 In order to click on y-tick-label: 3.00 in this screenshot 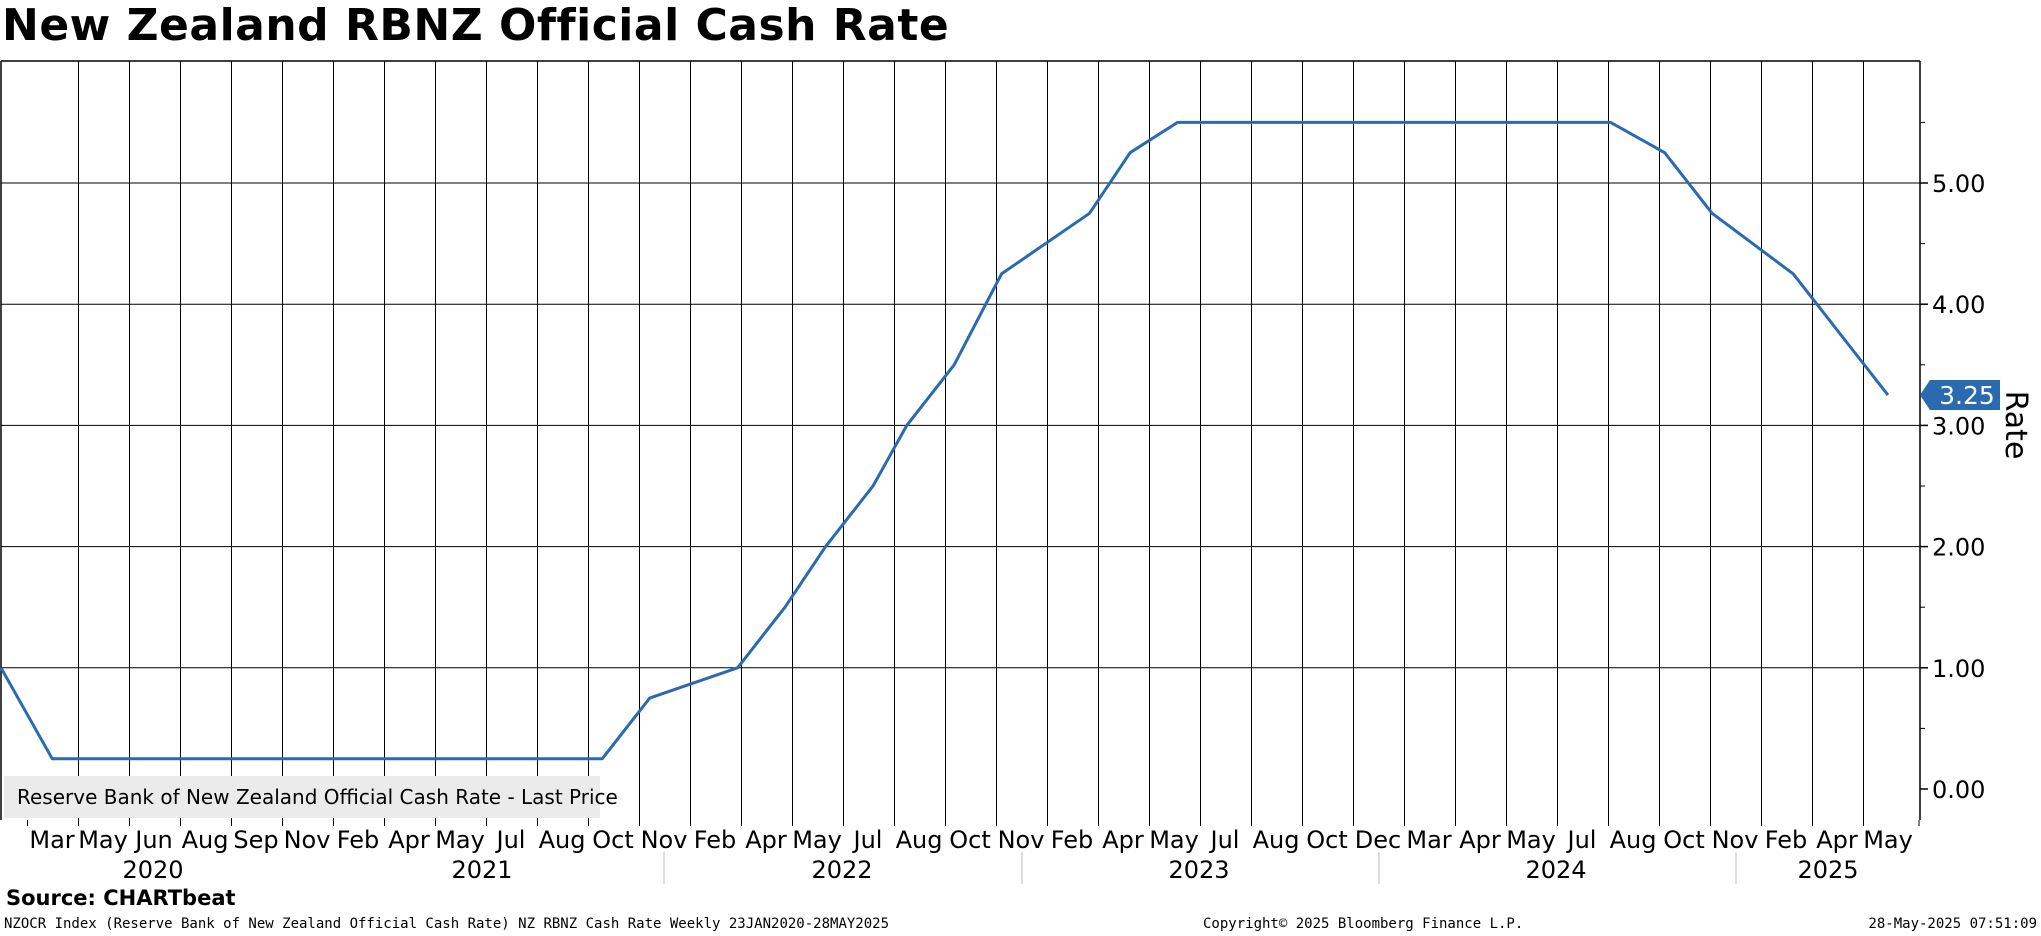, I will do `click(1958, 426)`.